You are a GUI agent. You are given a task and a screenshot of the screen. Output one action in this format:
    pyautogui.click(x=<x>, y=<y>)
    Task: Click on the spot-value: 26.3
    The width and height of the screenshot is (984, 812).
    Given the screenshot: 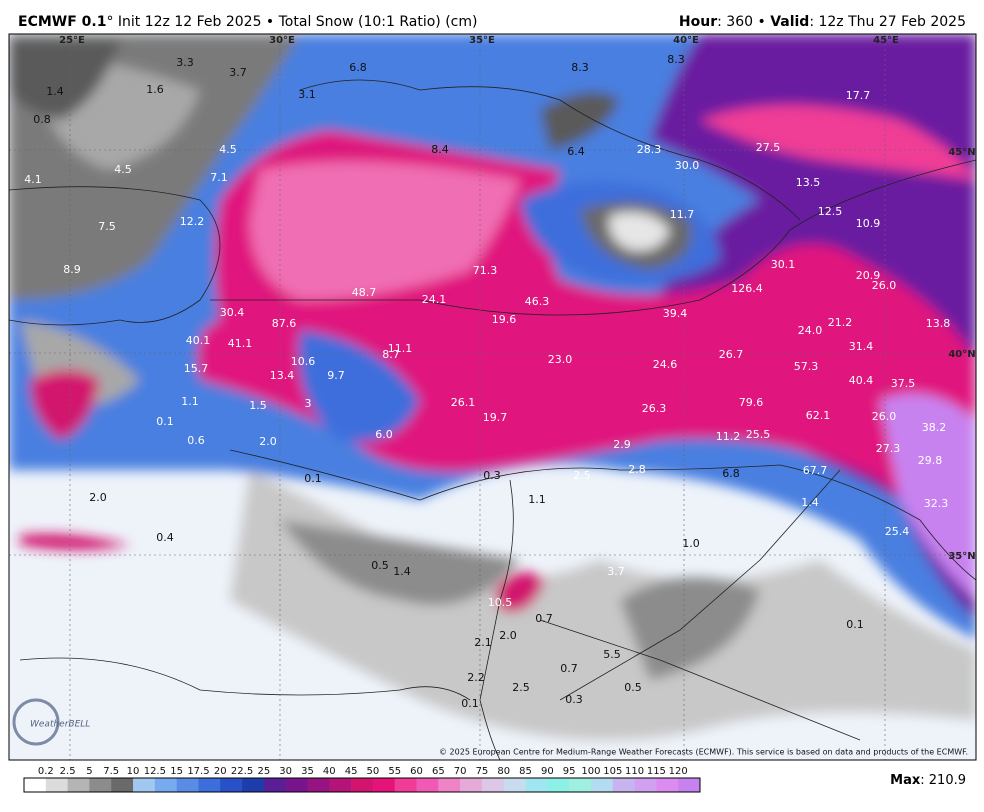 What is the action you would take?
    pyautogui.click(x=654, y=408)
    